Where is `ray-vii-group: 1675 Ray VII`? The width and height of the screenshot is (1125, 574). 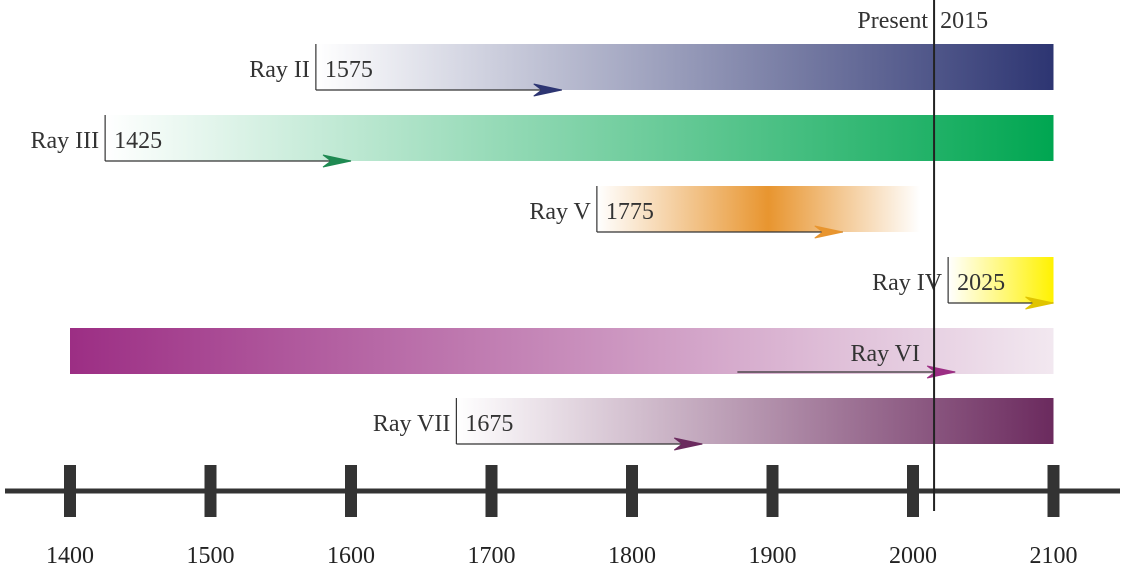
ray-vii-group: 1675 Ray VII is located at coordinates (713, 424).